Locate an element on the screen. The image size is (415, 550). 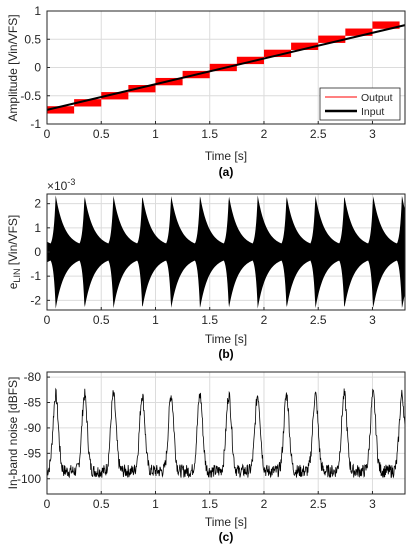
tick-label-y: -2 is located at coordinates (35, 300).